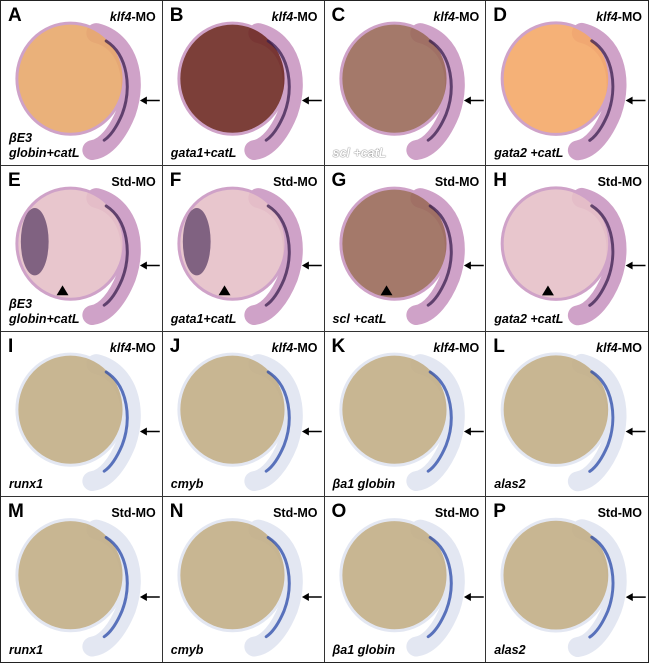 The image size is (649, 663). Describe the element at coordinates (11, 346) in the screenshot. I see `panel-letter: I` at that location.